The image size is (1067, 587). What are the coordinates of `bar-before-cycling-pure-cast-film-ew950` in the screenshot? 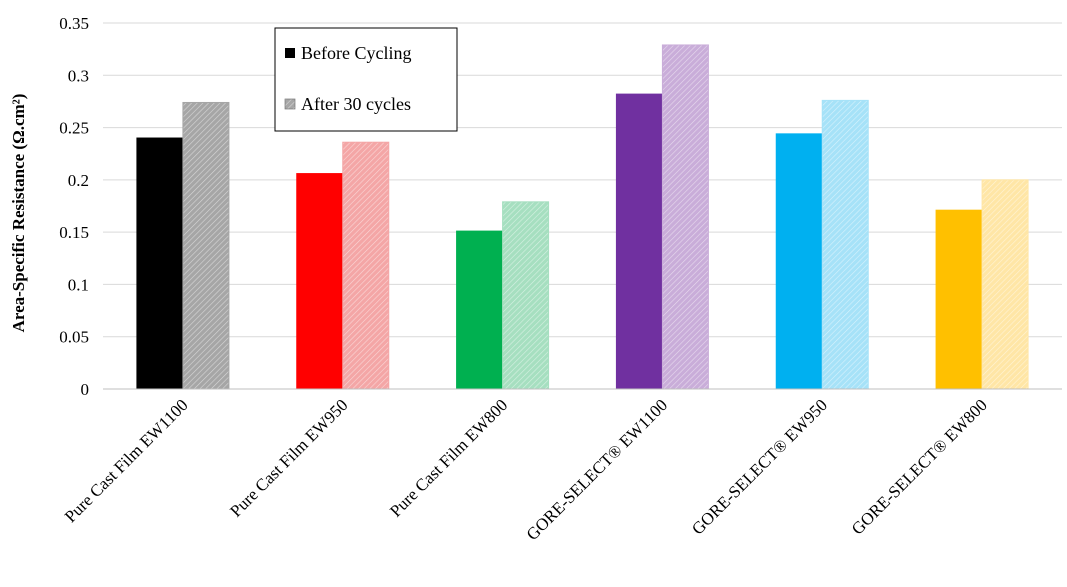 It's located at (320, 281).